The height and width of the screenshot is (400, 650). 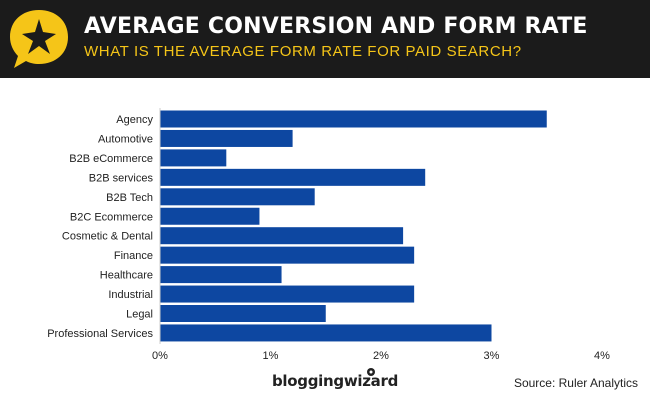 What do you see at coordinates (602, 356) in the screenshot?
I see `x-tick-label: 4%` at bounding box center [602, 356].